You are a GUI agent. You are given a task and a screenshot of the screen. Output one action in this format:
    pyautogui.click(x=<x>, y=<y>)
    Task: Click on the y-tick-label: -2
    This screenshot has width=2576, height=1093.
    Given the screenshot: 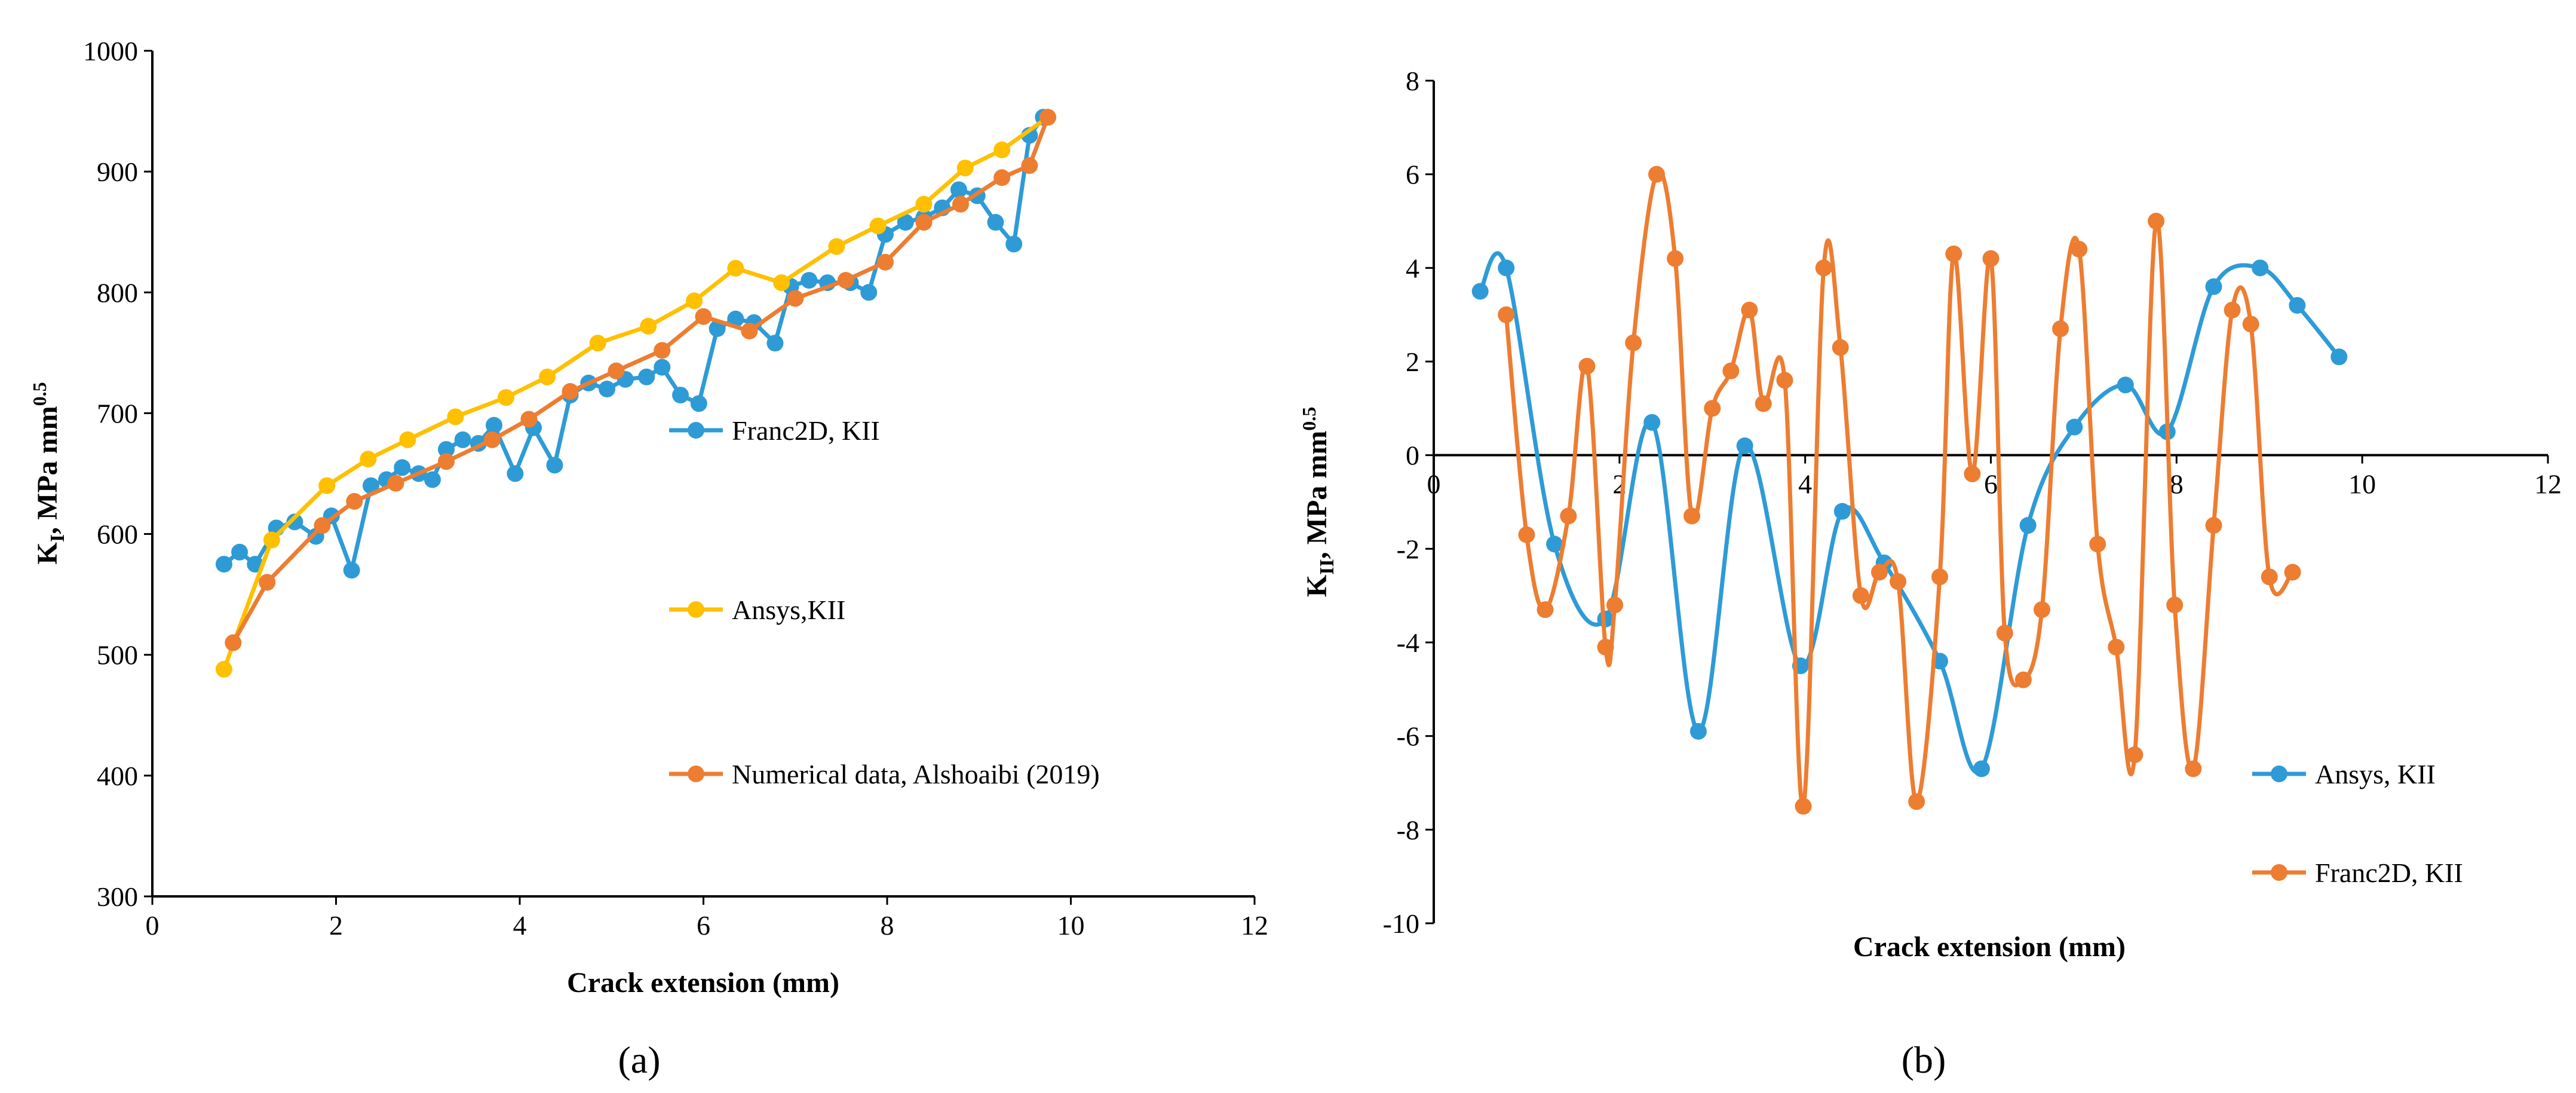 What is the action you would take?
    pyautogui.click(x=1408, y=549)
    